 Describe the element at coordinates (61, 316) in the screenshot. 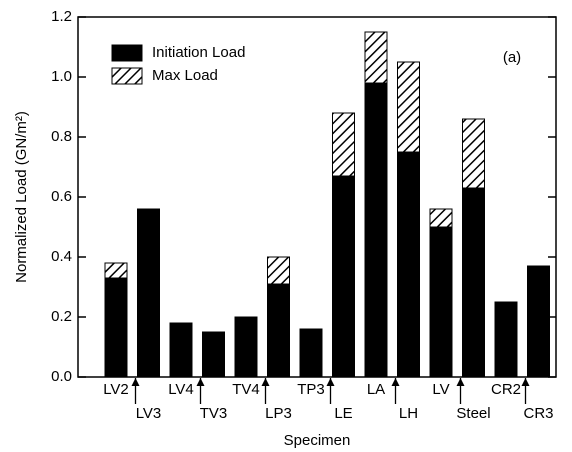

I see `y-tick-label: 0.2` at that location.